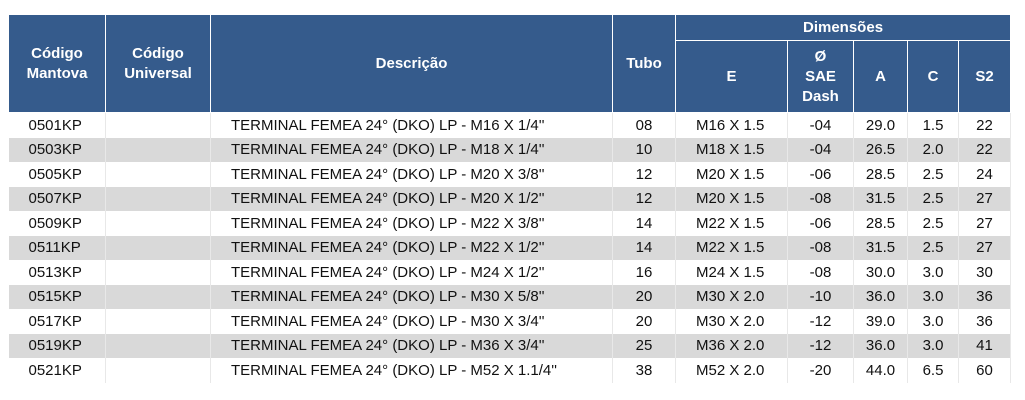  What do you see at coordinates (644, 149) in the screenshot?
I see `table-cell: 10` at bounding box center [644, 149].